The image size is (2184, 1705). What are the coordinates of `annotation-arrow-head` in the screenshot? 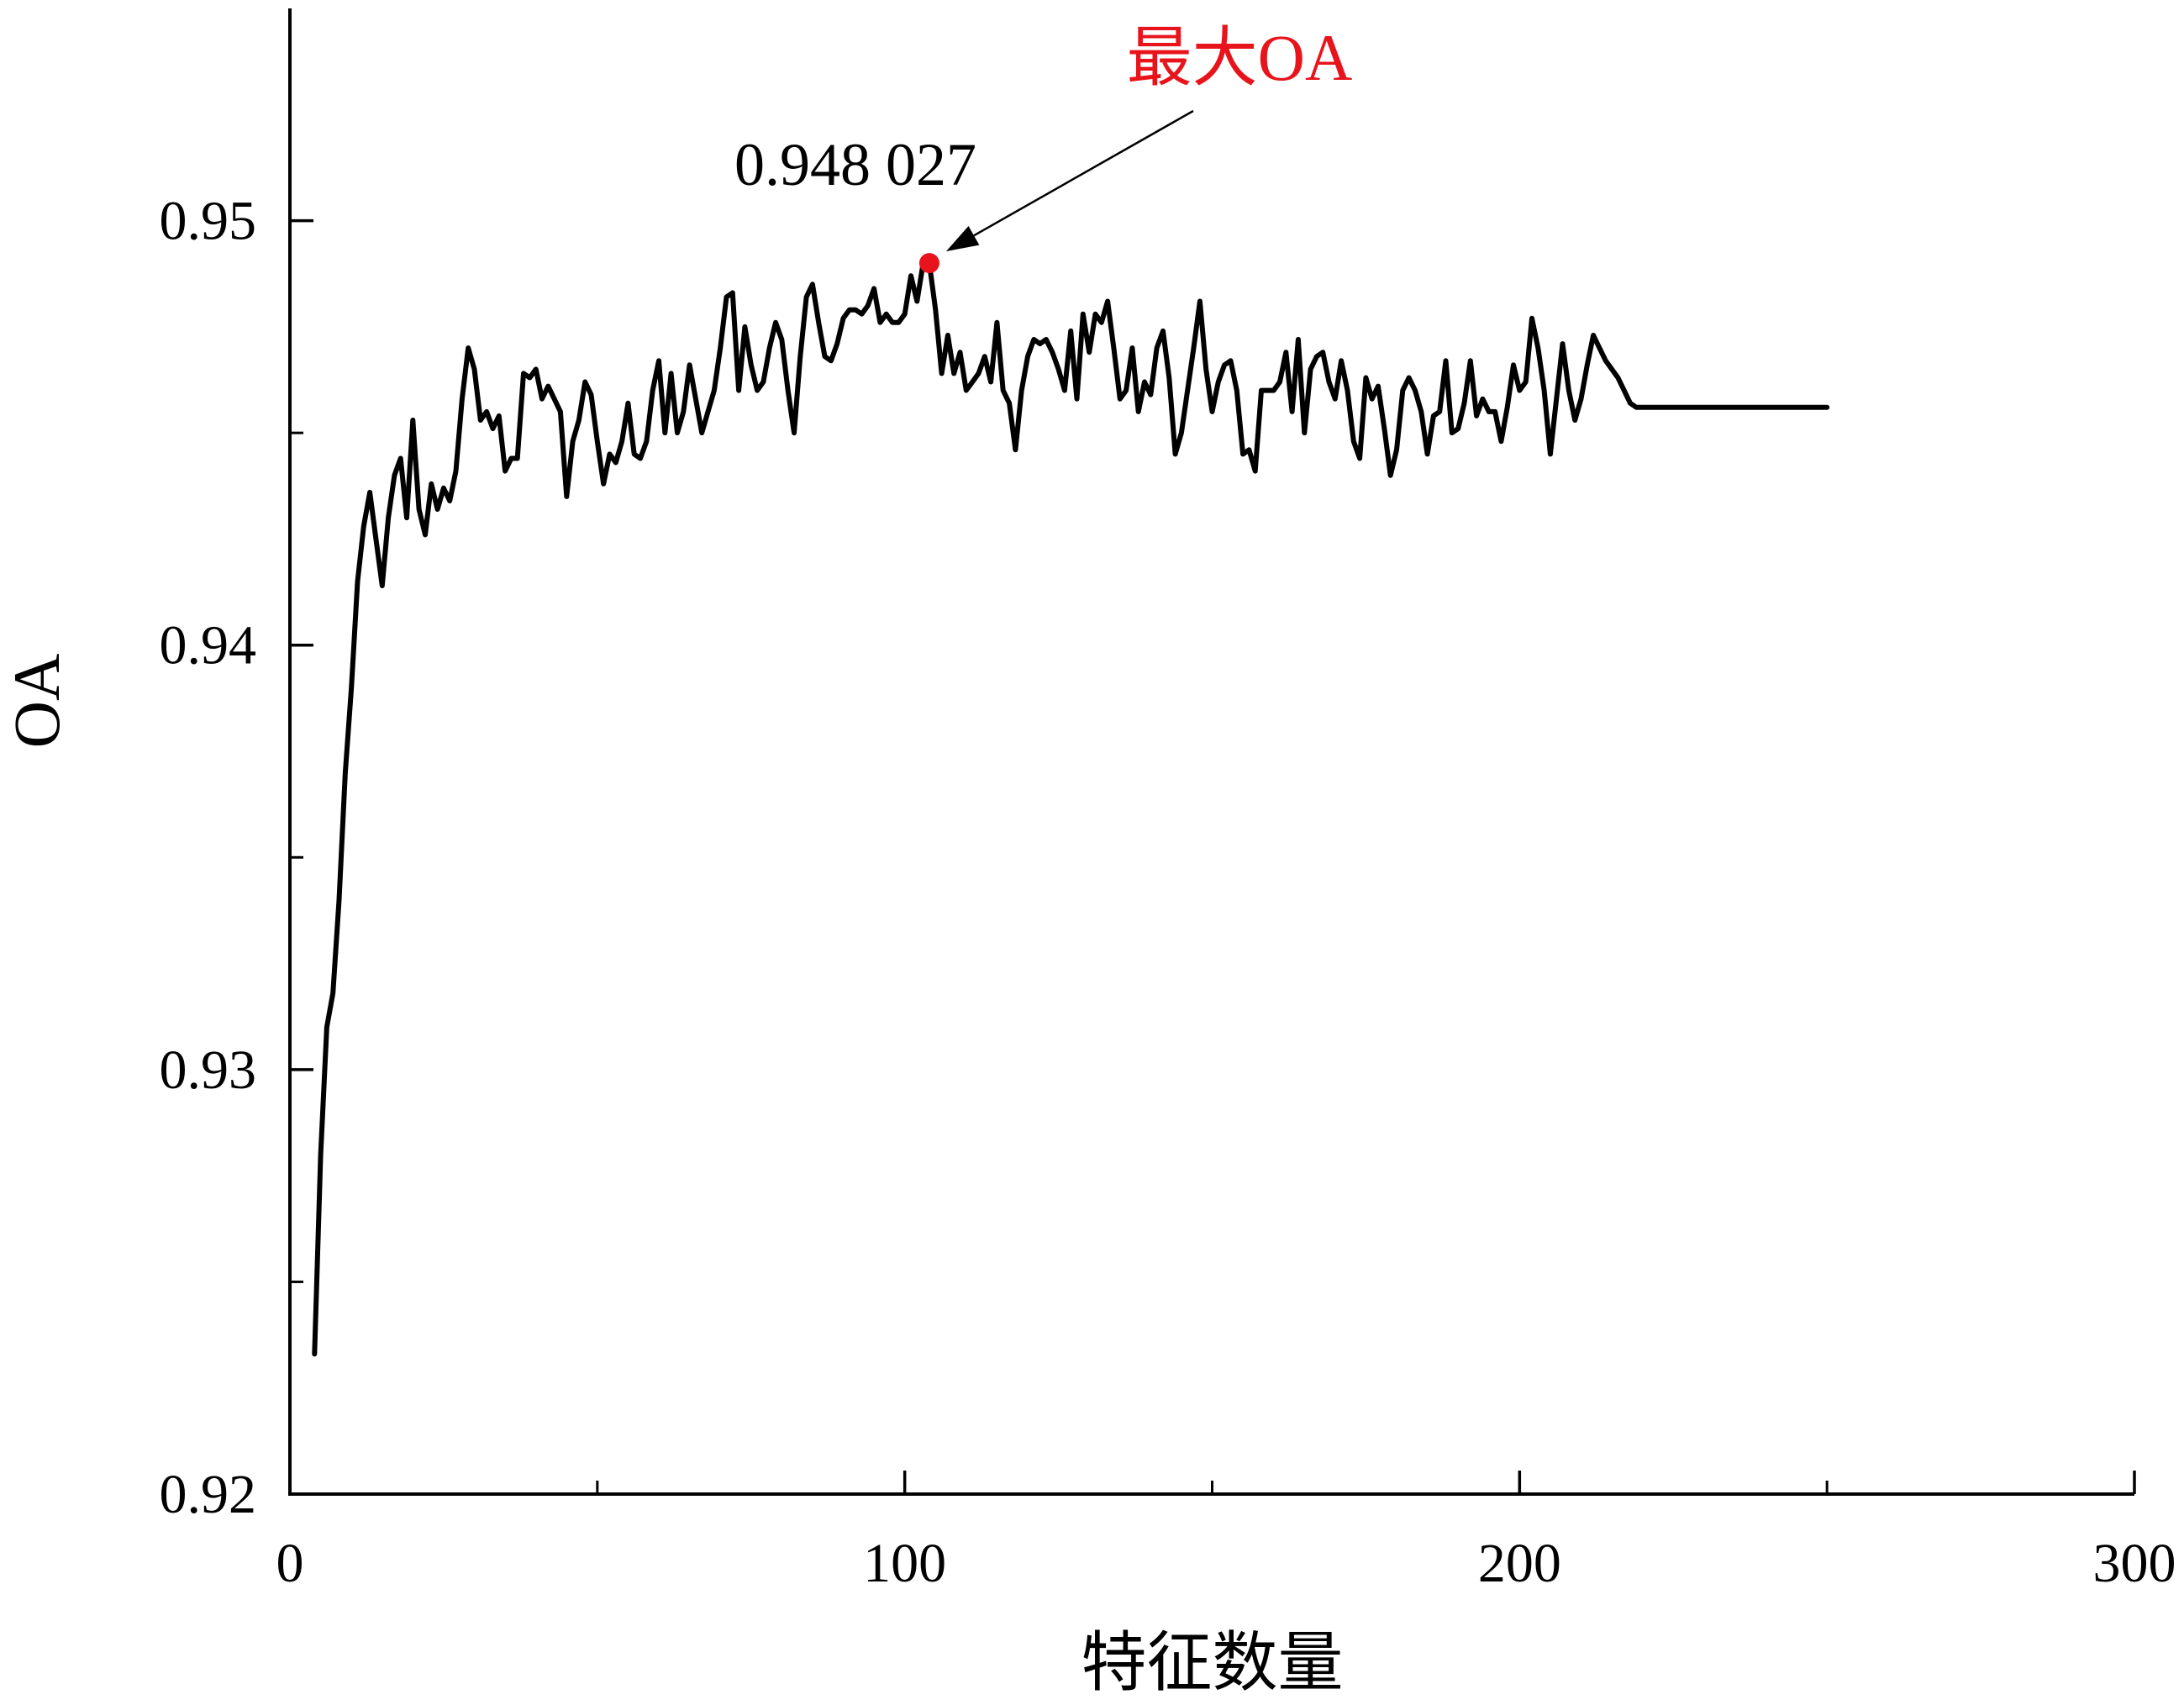 It's located at (962, 239).